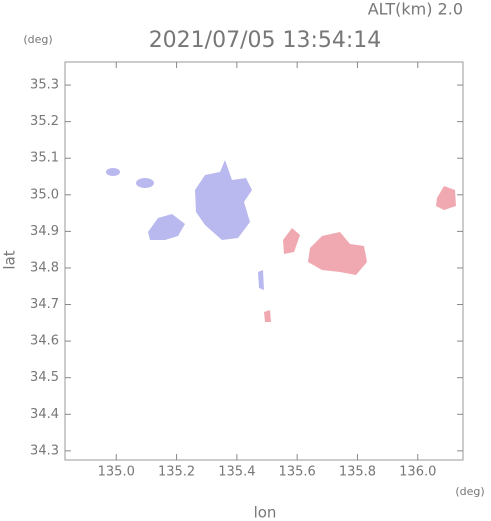 The width and height of the screenshot is (491, 521). Describe the element at coordinates (44, 194) in the screenshot. I see `y-tick-label: 35.0` at that location.